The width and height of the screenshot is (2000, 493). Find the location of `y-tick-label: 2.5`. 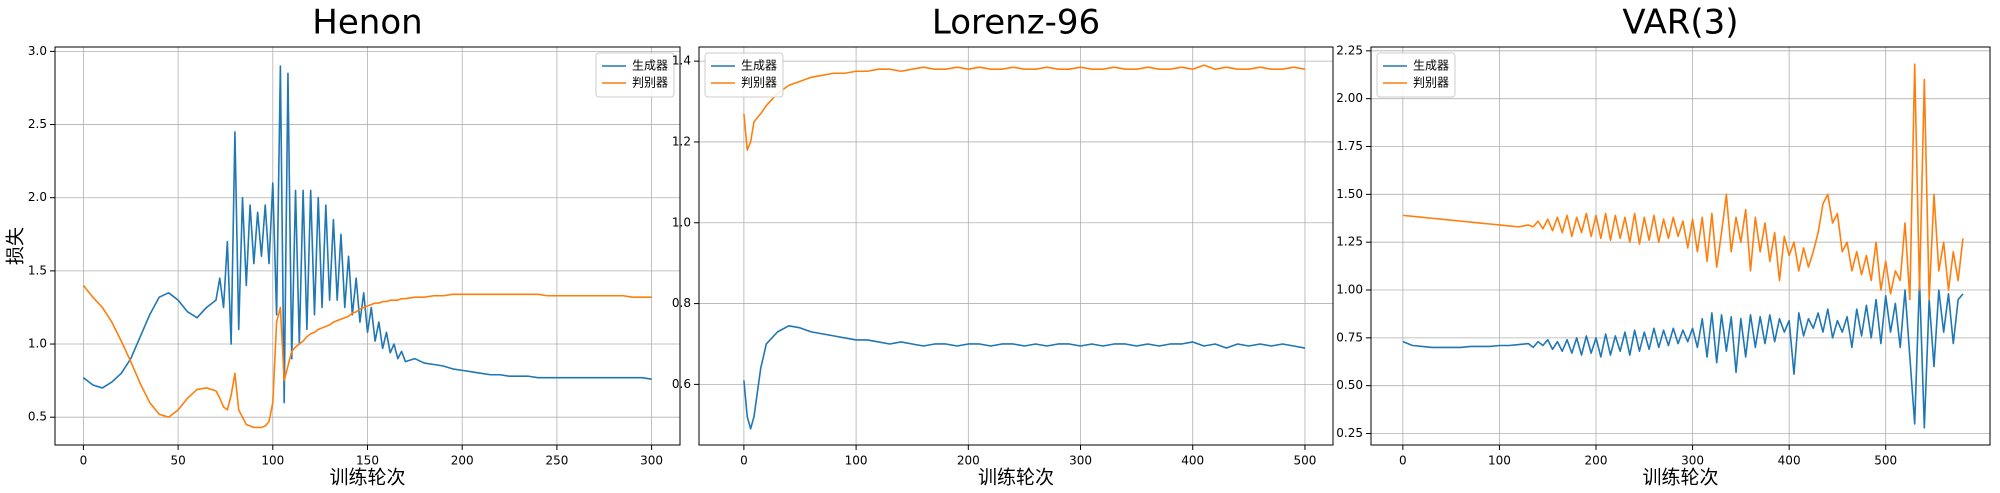

y-tick-label: 2.5 is located at coordinates (37, 124).